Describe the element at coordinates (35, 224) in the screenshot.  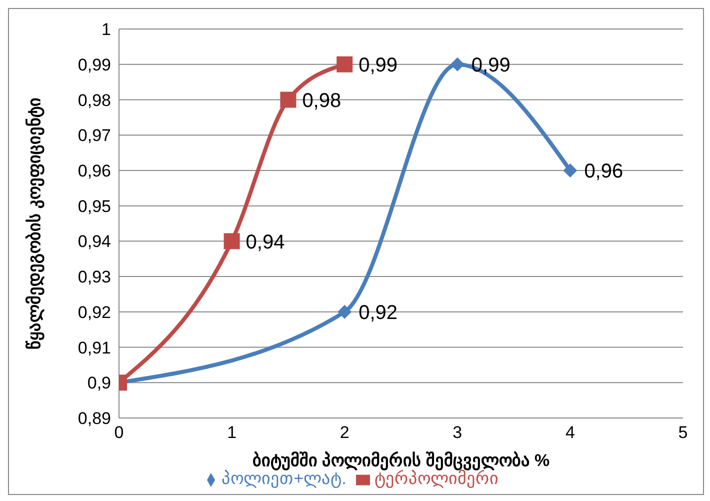
I see `y-axis-title: წყალმედეგობის კოეფიციენტი` at that location.